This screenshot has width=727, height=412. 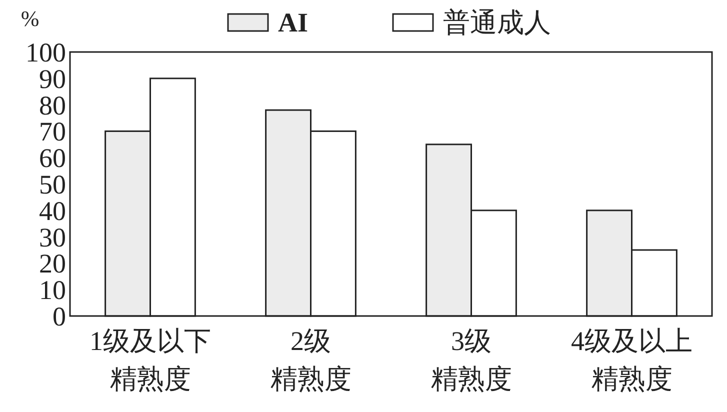 What do you see at coordinates (293, 22) in the screenshot?
I see `legend-label: AI` at bounding box center [293, 22].